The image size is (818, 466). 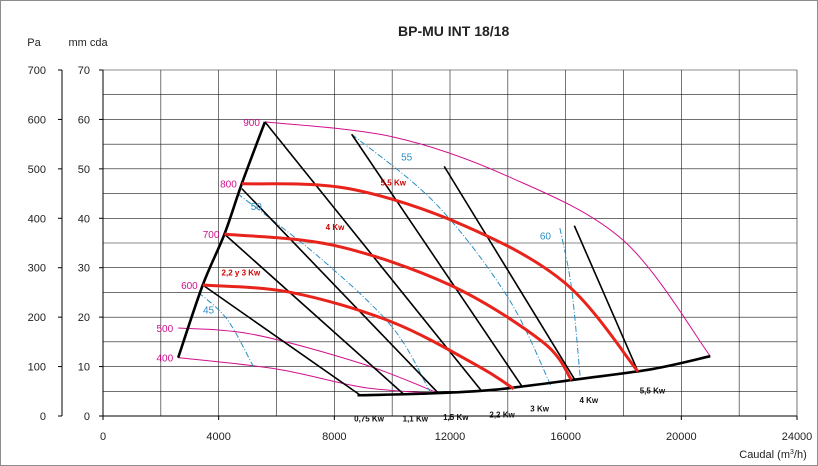 What do you see at coordinates (164, 329) in the screenshot?
I see `rpm-label-500: 500` at bounding box center [164, 329].